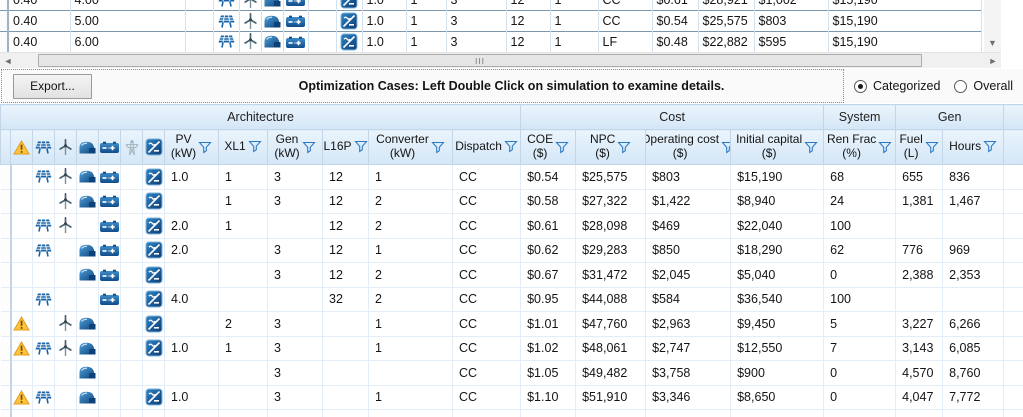 This screenshot has width=1023, height=417. What do you see at coordinates (777, 177) in the screenshot?
I see `cell-initial-capital: $15,190` at bounding box center [777, 177].